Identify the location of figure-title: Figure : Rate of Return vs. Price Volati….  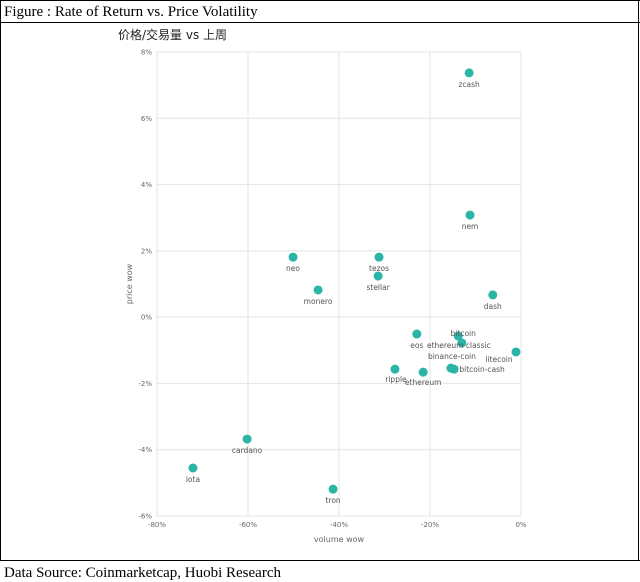
(131, 12).